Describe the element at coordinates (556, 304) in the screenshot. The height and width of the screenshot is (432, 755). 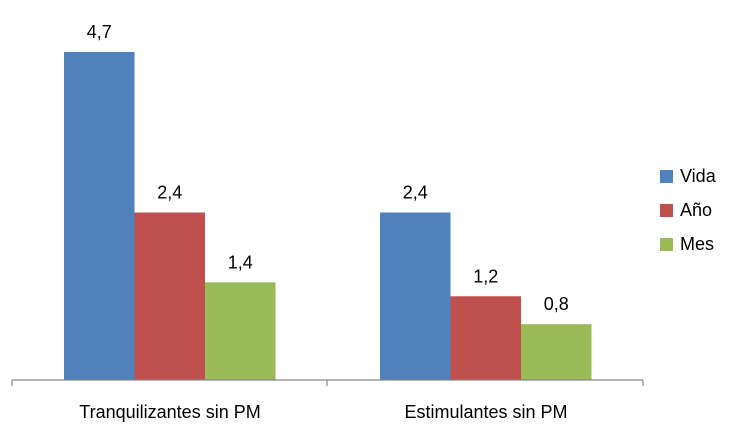
I see `data-label: 0,8` at that location.